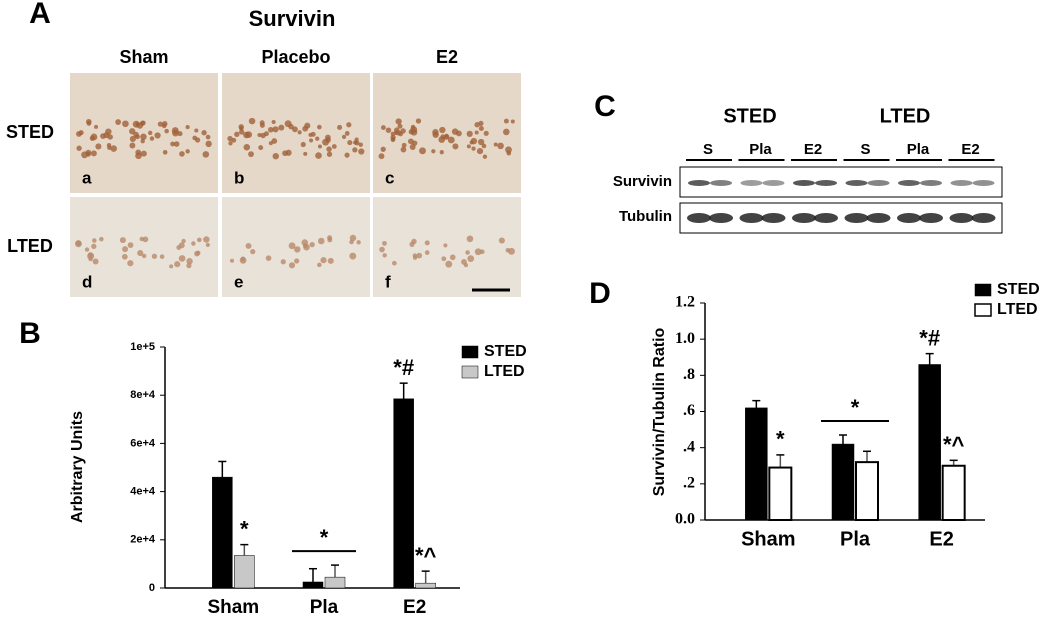 This screenshot has height=617, width=1050. What do you see at coordinates (685, 338) in the screenshot?
I see `y-tick-label: 1.0` at bounding box center [685, 338].